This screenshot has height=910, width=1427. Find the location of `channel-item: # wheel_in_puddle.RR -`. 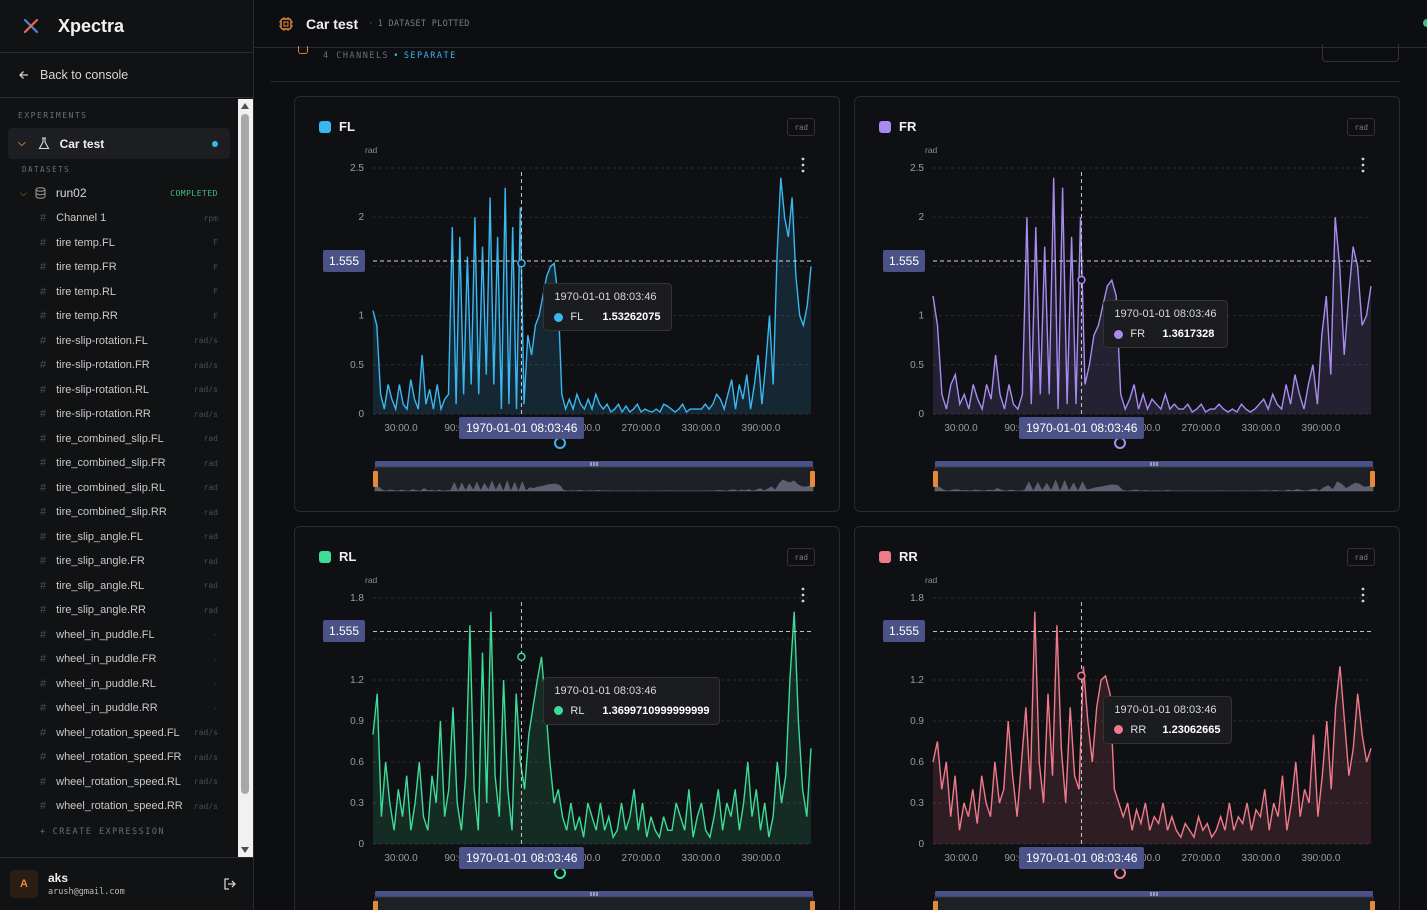

channel-item: # wheel_in_puddle.RR - is located at coordinates (119, 708).